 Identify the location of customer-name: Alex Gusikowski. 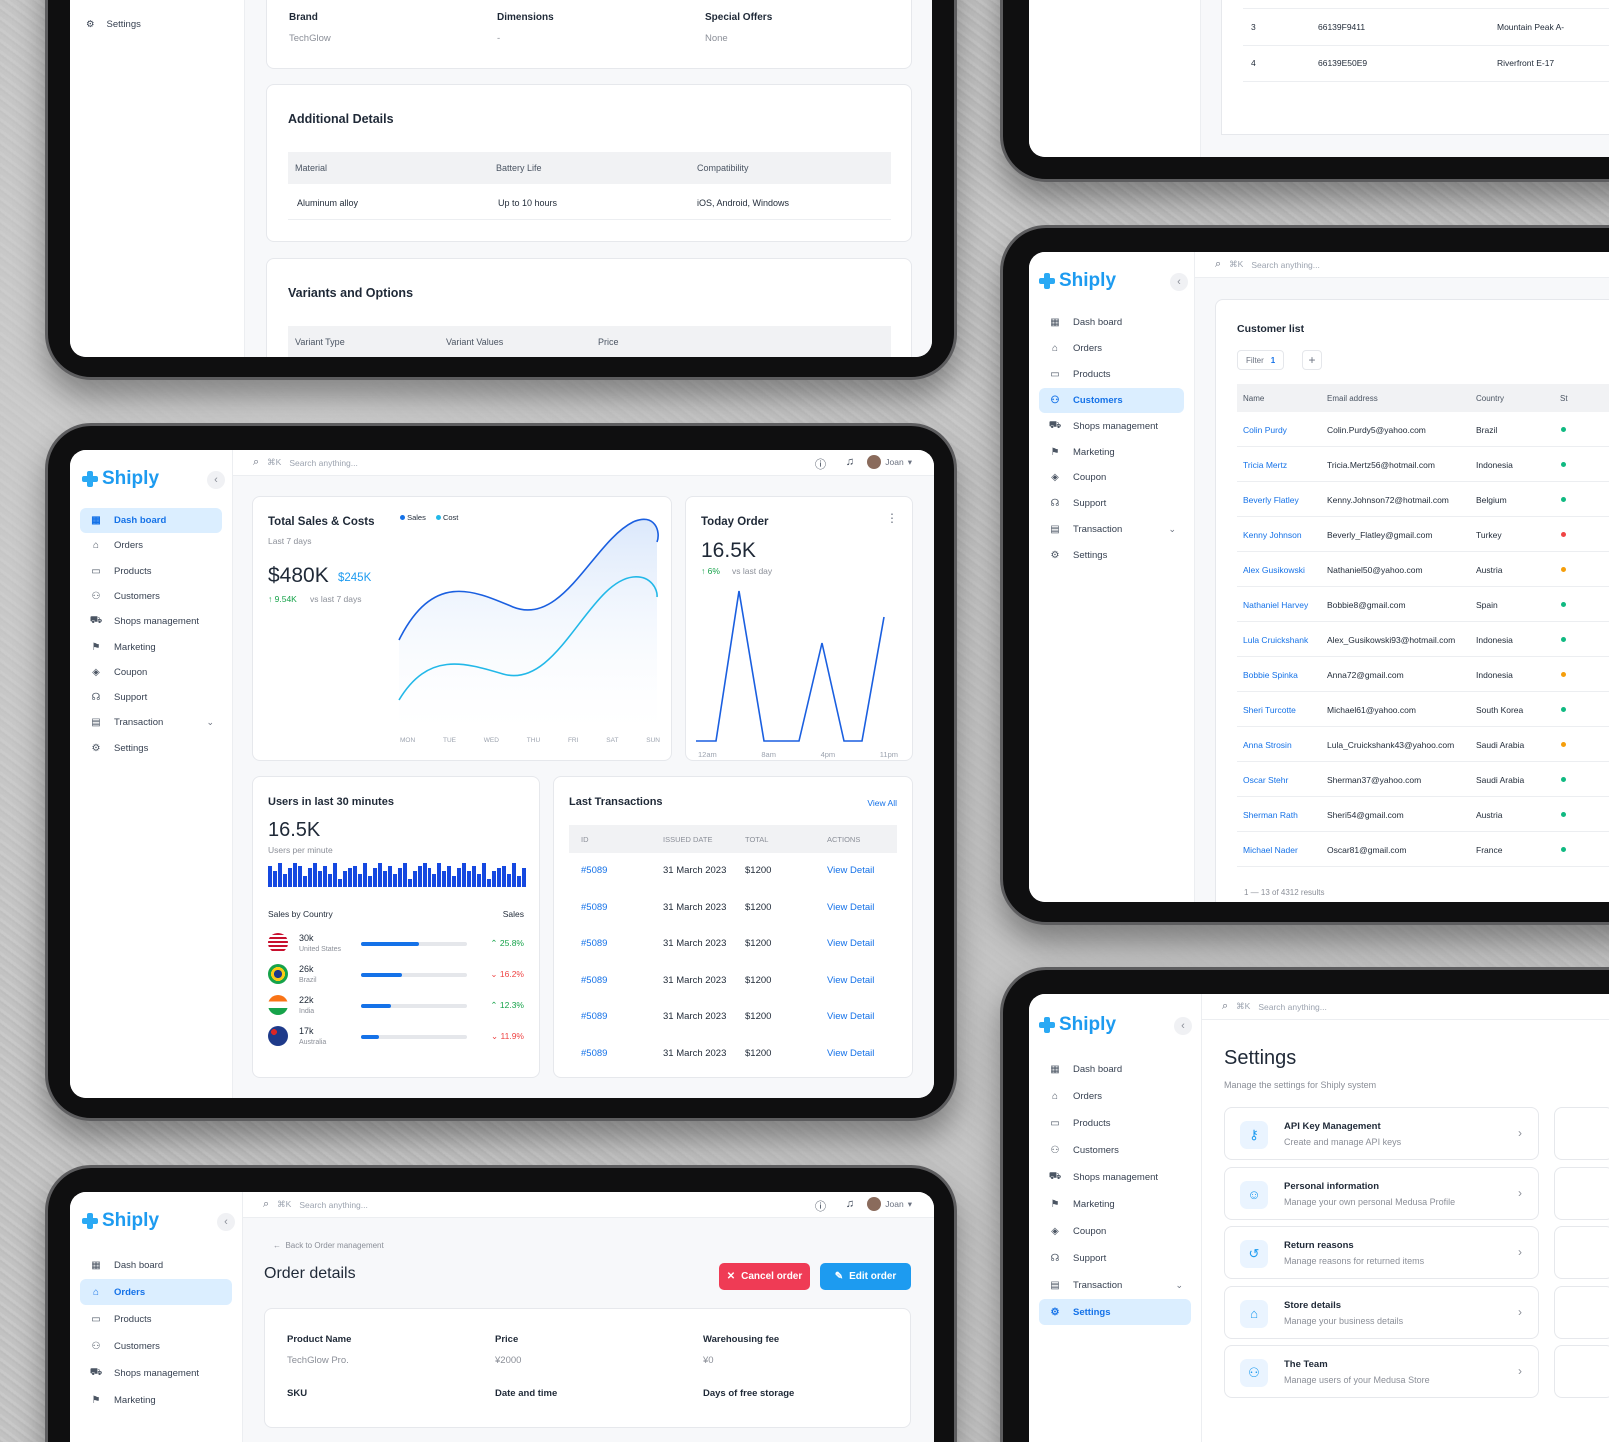
(1274, 570).